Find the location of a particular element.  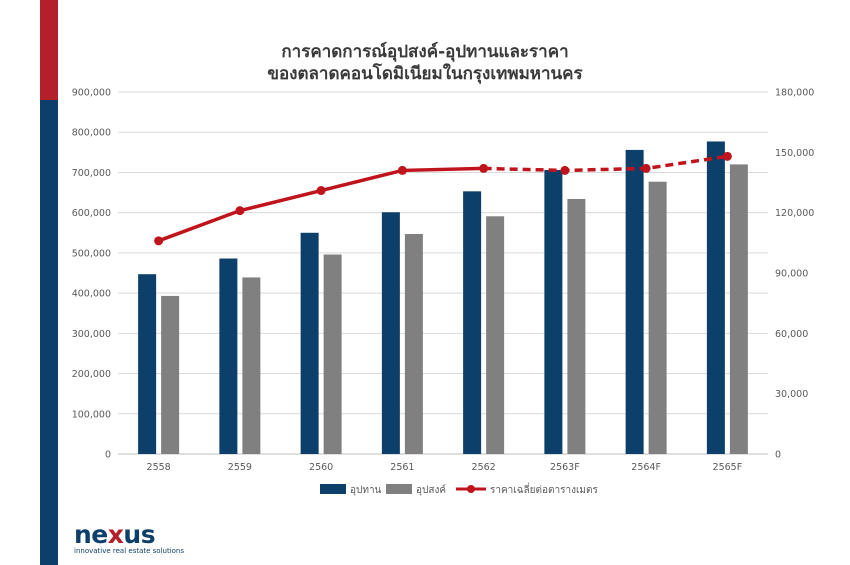

chart-title: การคาดการณ์อุปสงค์-อุปทานและราคา is located at coordinates (425, 52).